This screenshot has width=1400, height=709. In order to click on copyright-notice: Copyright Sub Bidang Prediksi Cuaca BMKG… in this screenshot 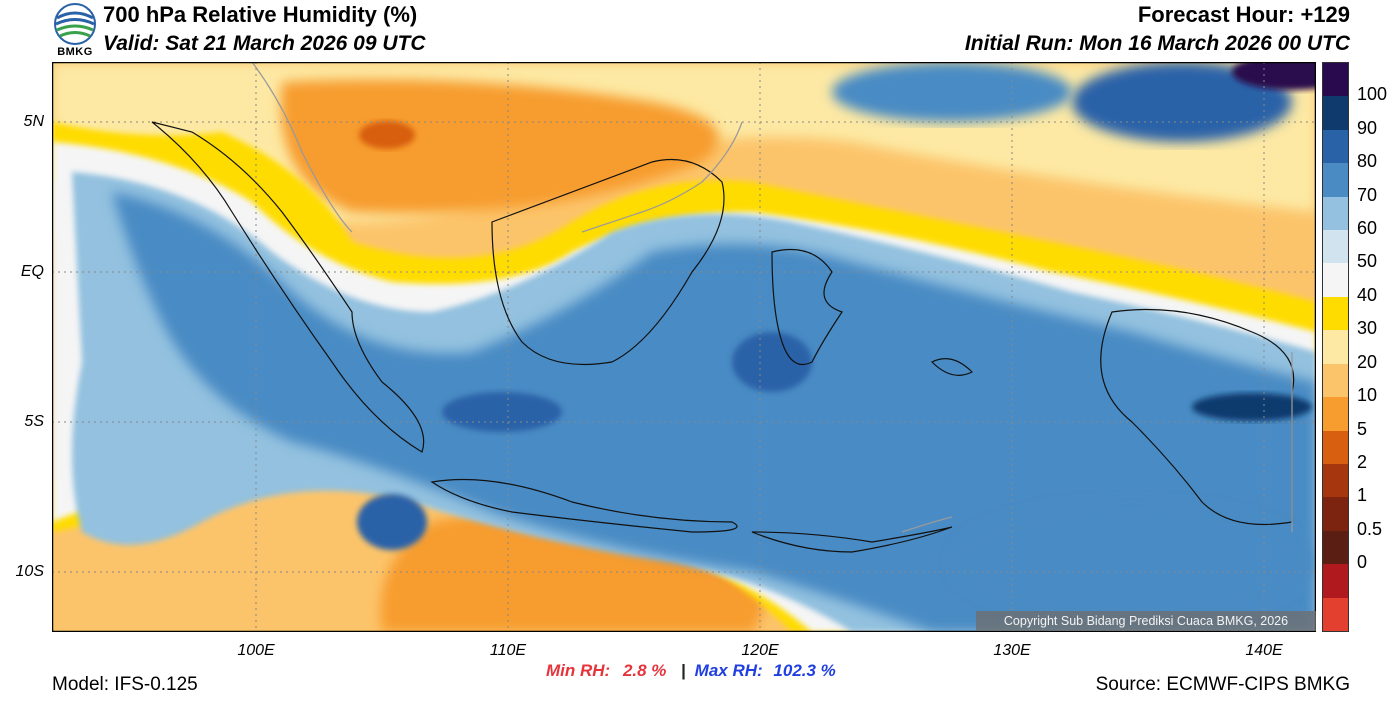, I will do `click(1146, 621)`.